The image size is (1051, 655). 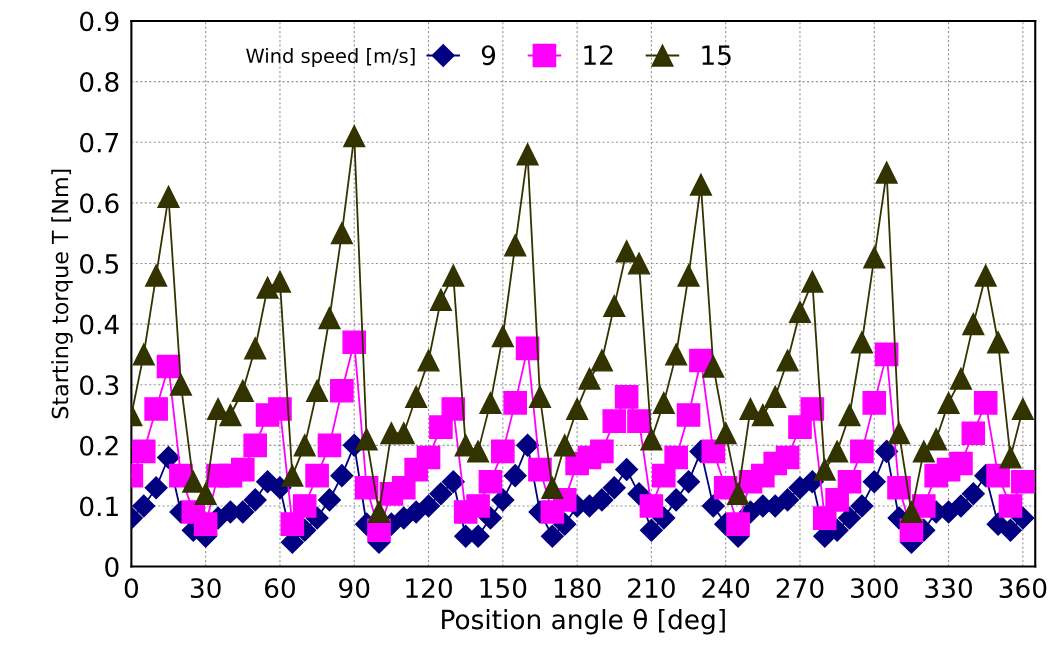 What do you see at coordinates (99, 445) in the screenshot?
I see `y-tick-label: 0.2` at bounding box center [99, 445].